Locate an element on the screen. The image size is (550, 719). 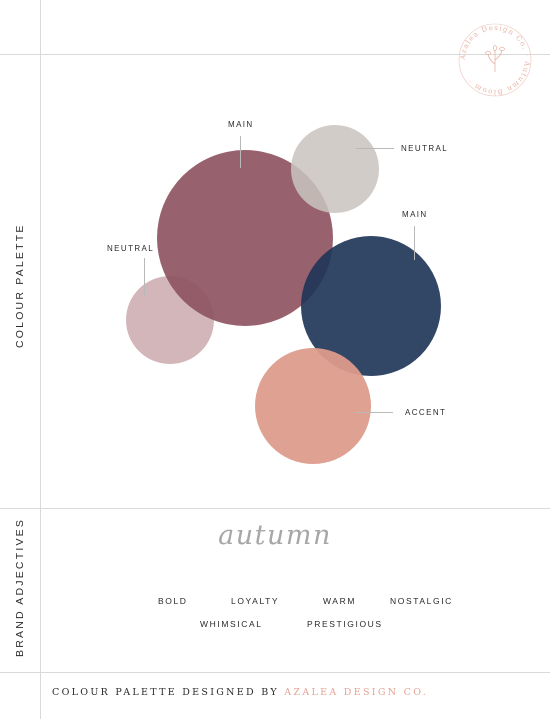
adjective-warm: WARM is located at coordinates (339, 601).